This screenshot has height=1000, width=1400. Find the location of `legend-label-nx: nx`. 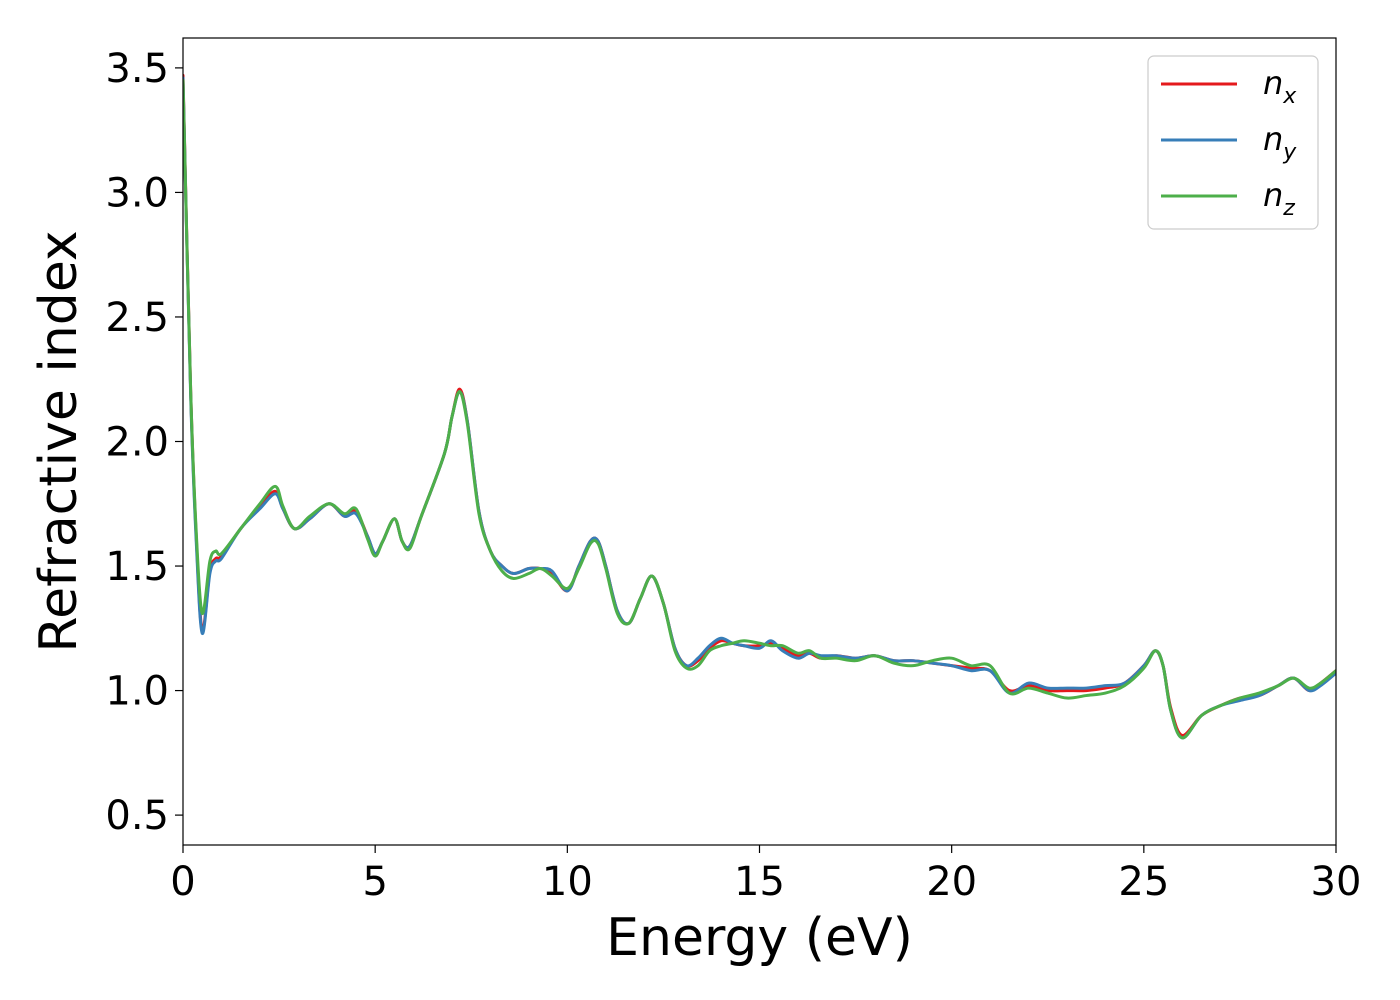

legend-label-nx: nx is located at coordinates (1280, 86).